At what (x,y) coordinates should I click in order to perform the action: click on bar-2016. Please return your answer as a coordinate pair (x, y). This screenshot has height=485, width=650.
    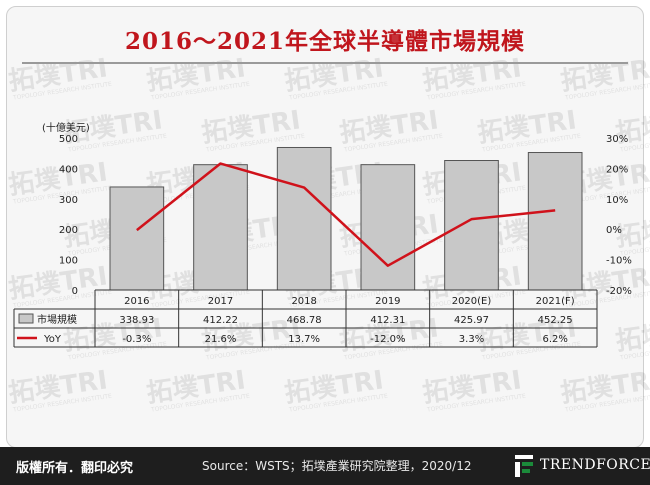
    Looking at the image, I should click on (137, 238).